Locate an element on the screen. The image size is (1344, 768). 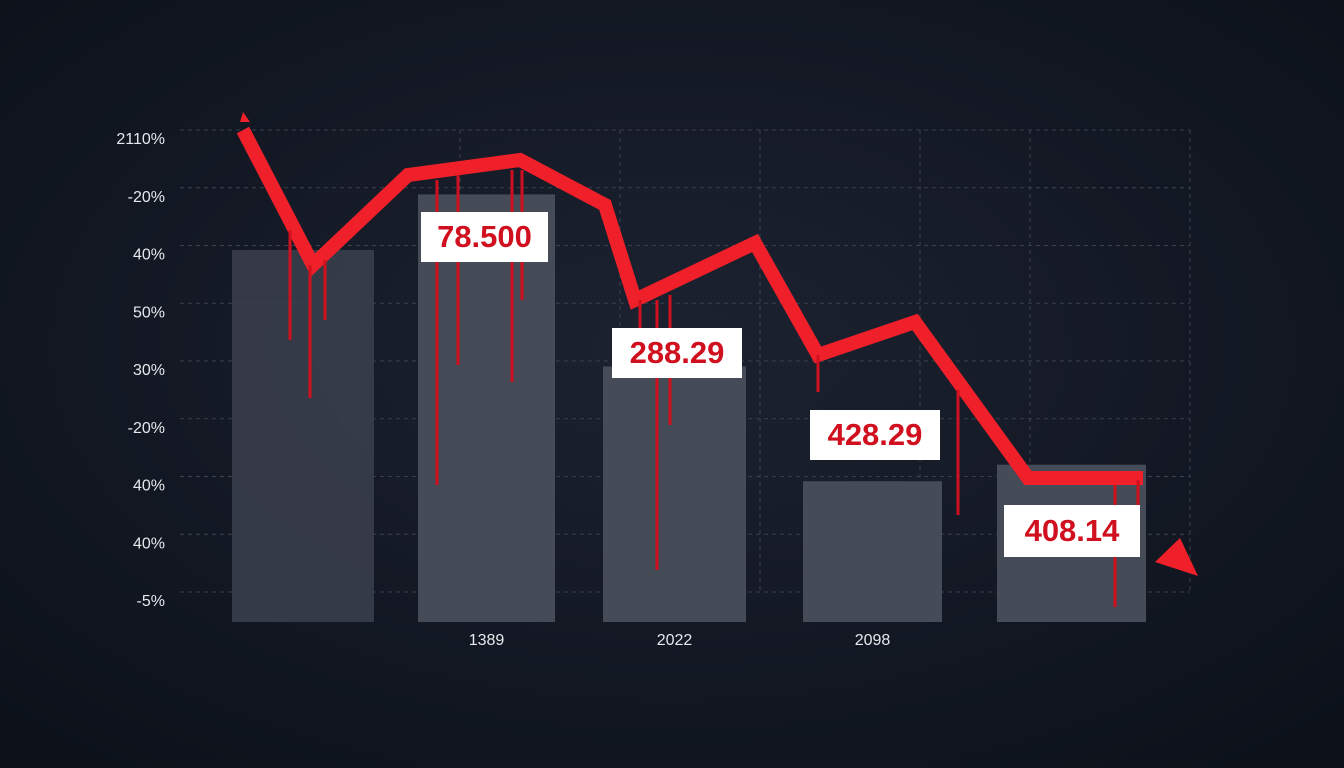
y-tick-label: -5% is located at coordinates (151, 601).